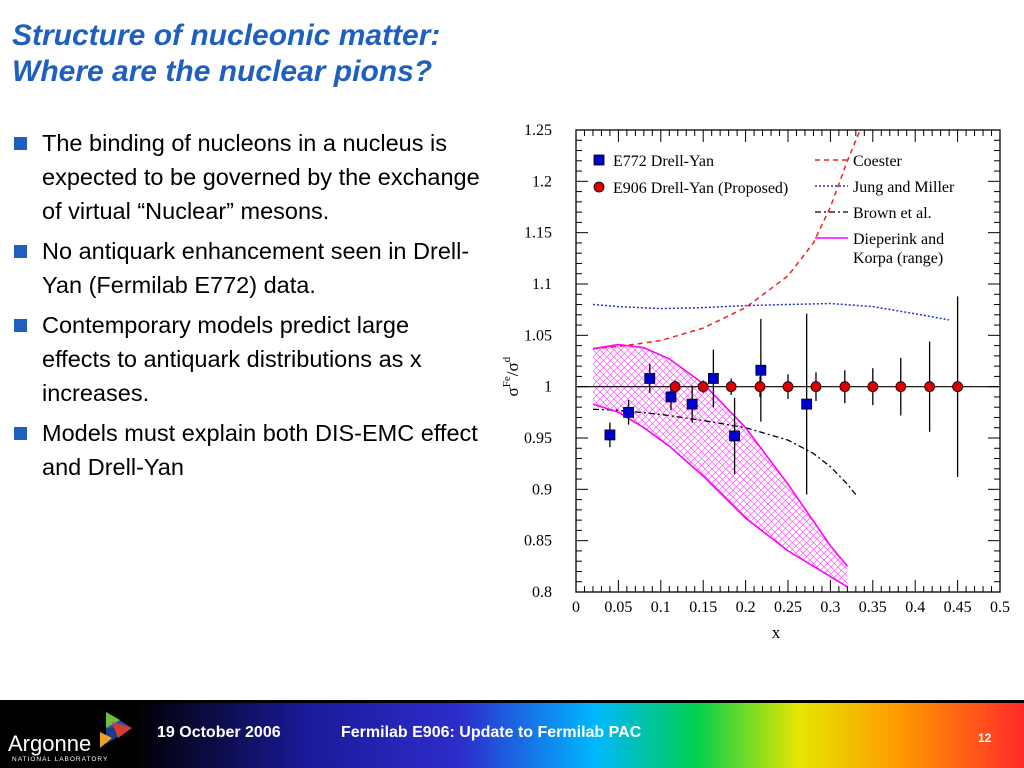 This screenshot has width=1024, height=768. I want to click on footer-date: 19 October 2006, so click(219, 732).